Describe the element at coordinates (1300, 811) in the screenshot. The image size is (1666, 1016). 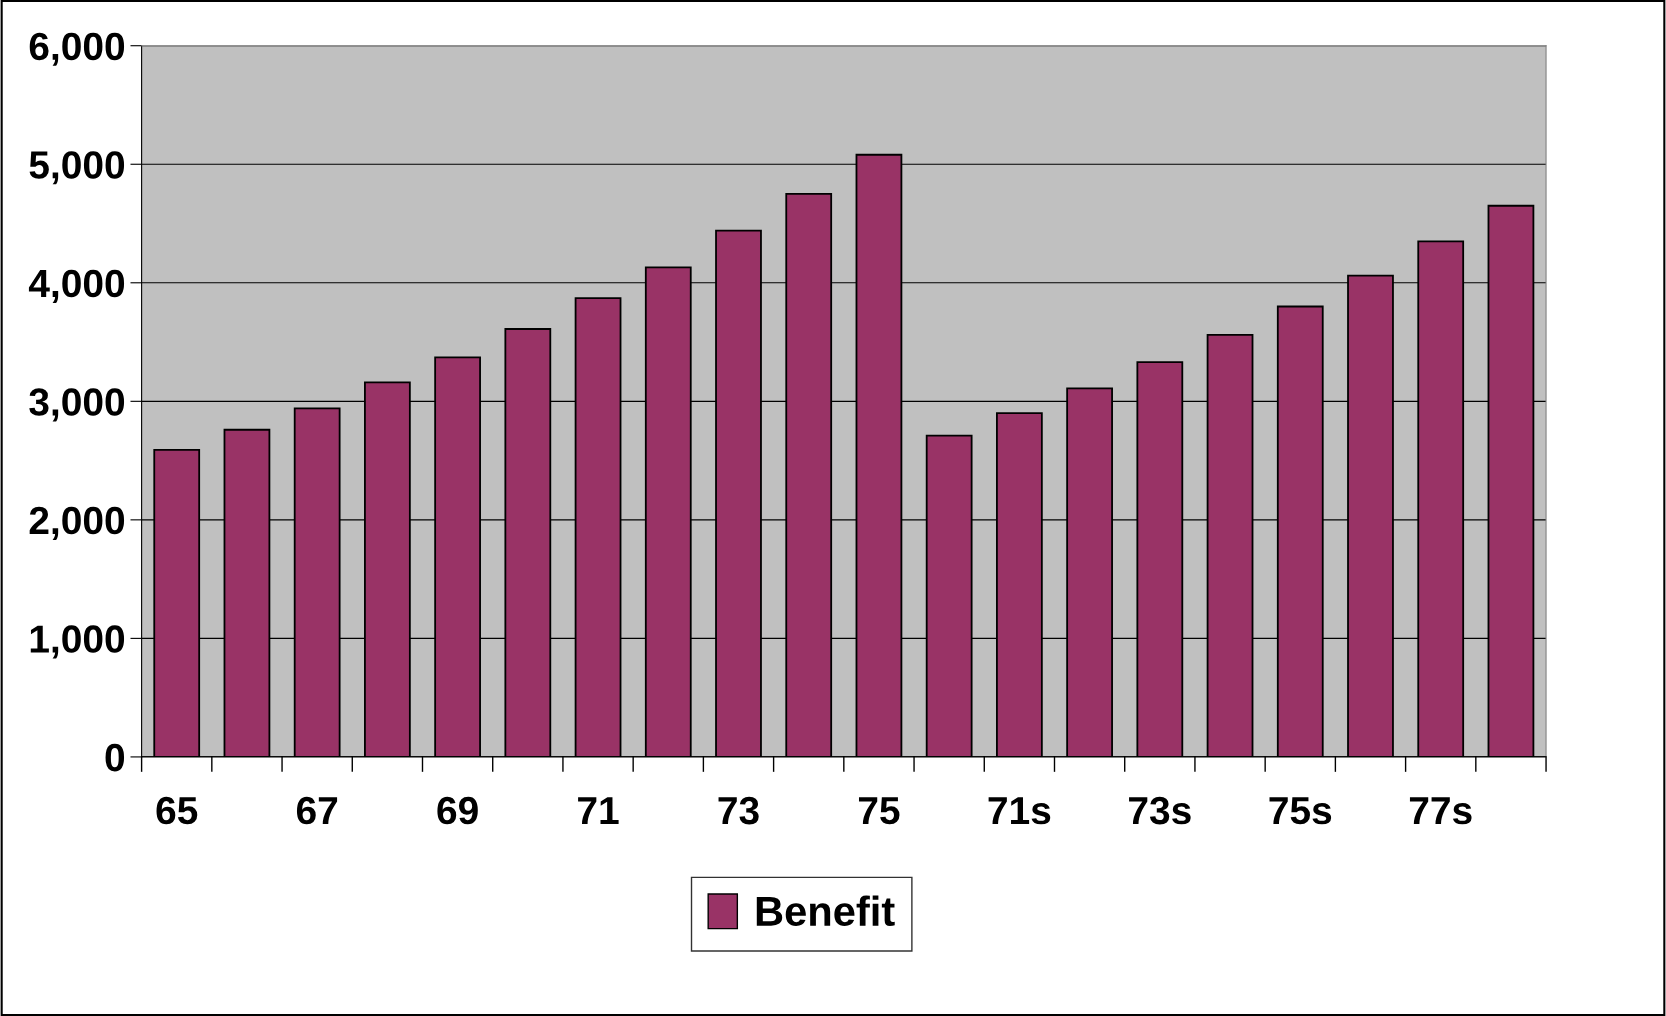
I see `x-tick-label: 75s` at that location.